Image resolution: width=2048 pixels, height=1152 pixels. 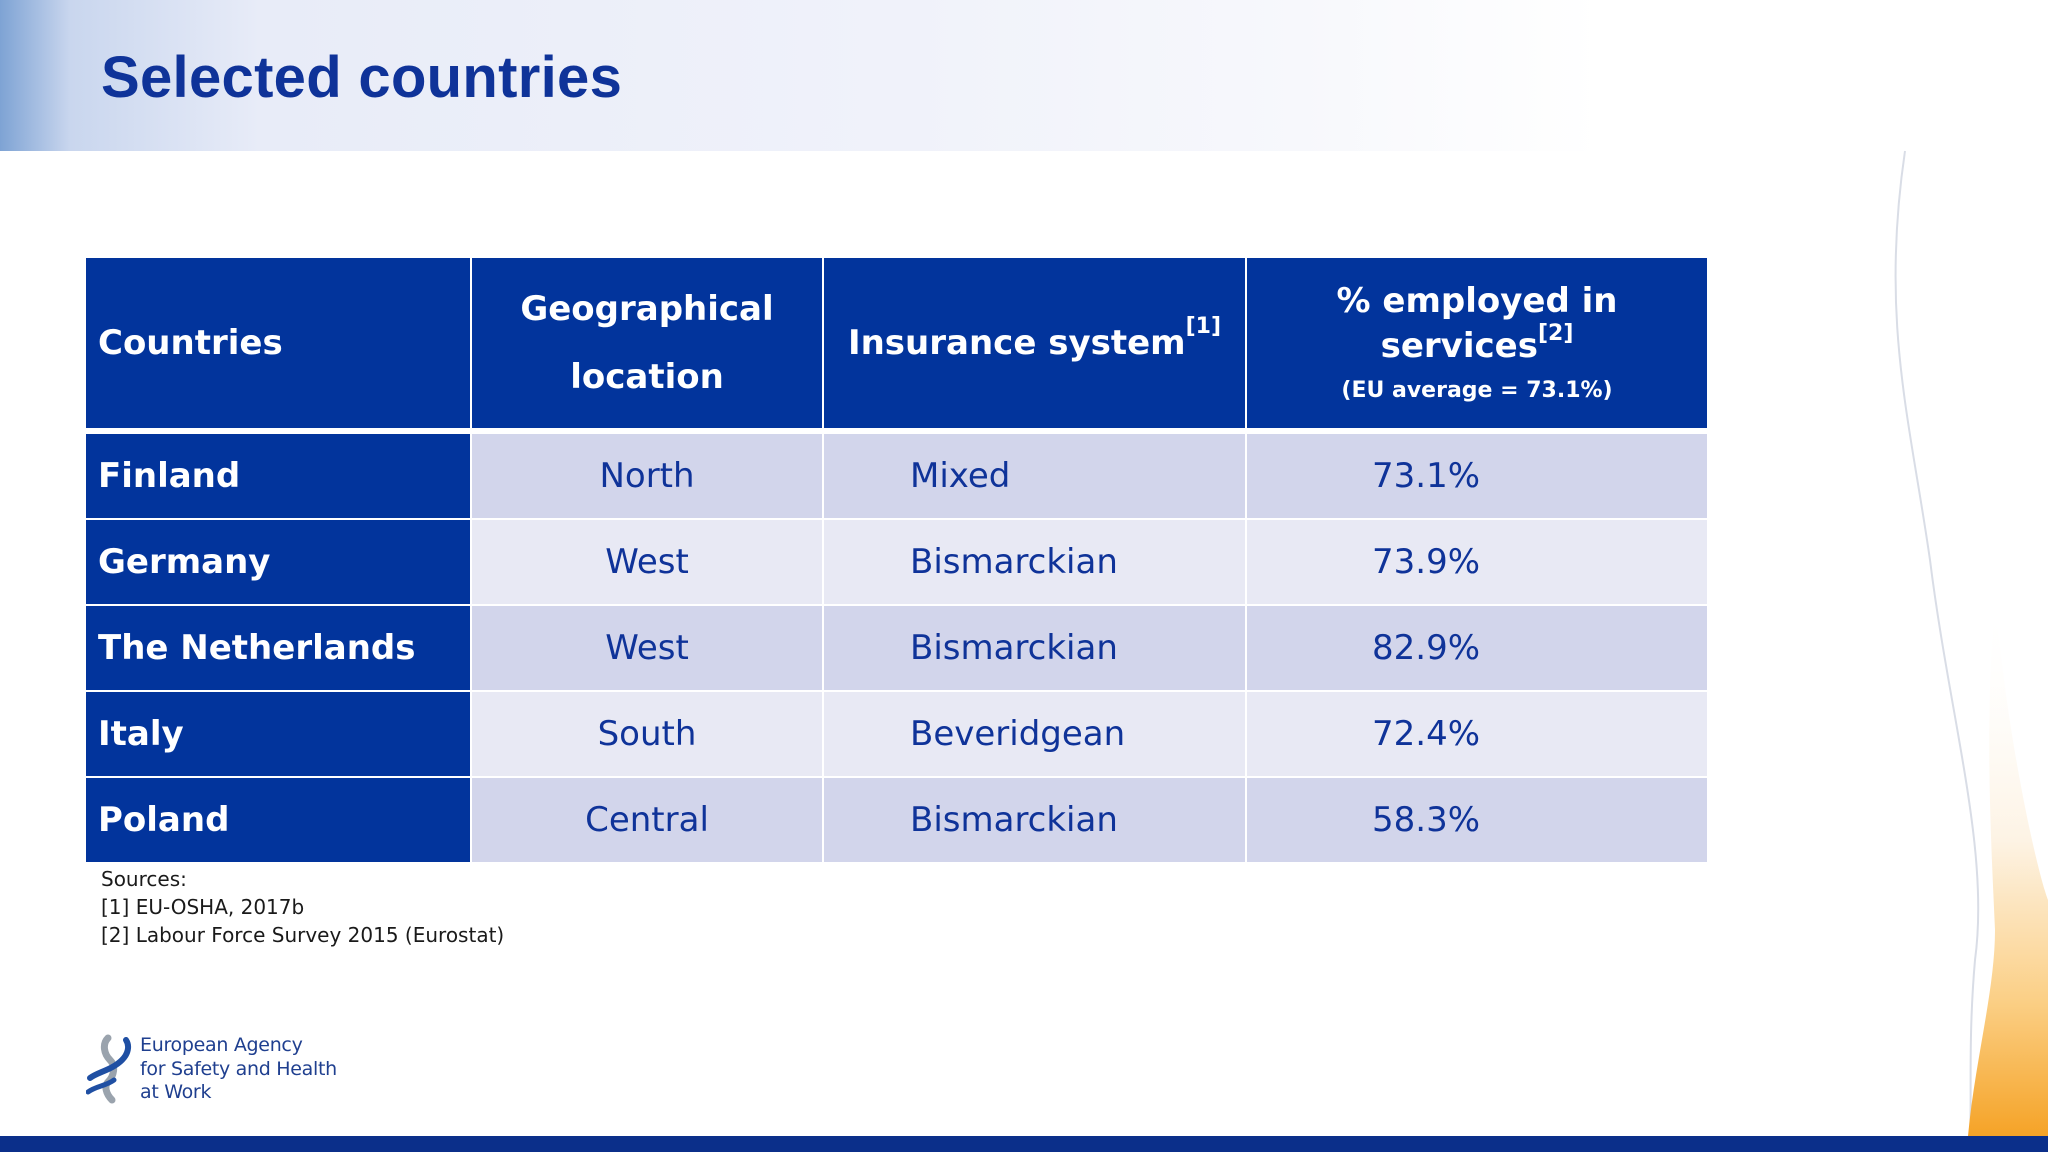 What do you see at coordinates (279, 477) in the screenshot?
I see `cell-country: Finland` at bounding box center [279, 477].